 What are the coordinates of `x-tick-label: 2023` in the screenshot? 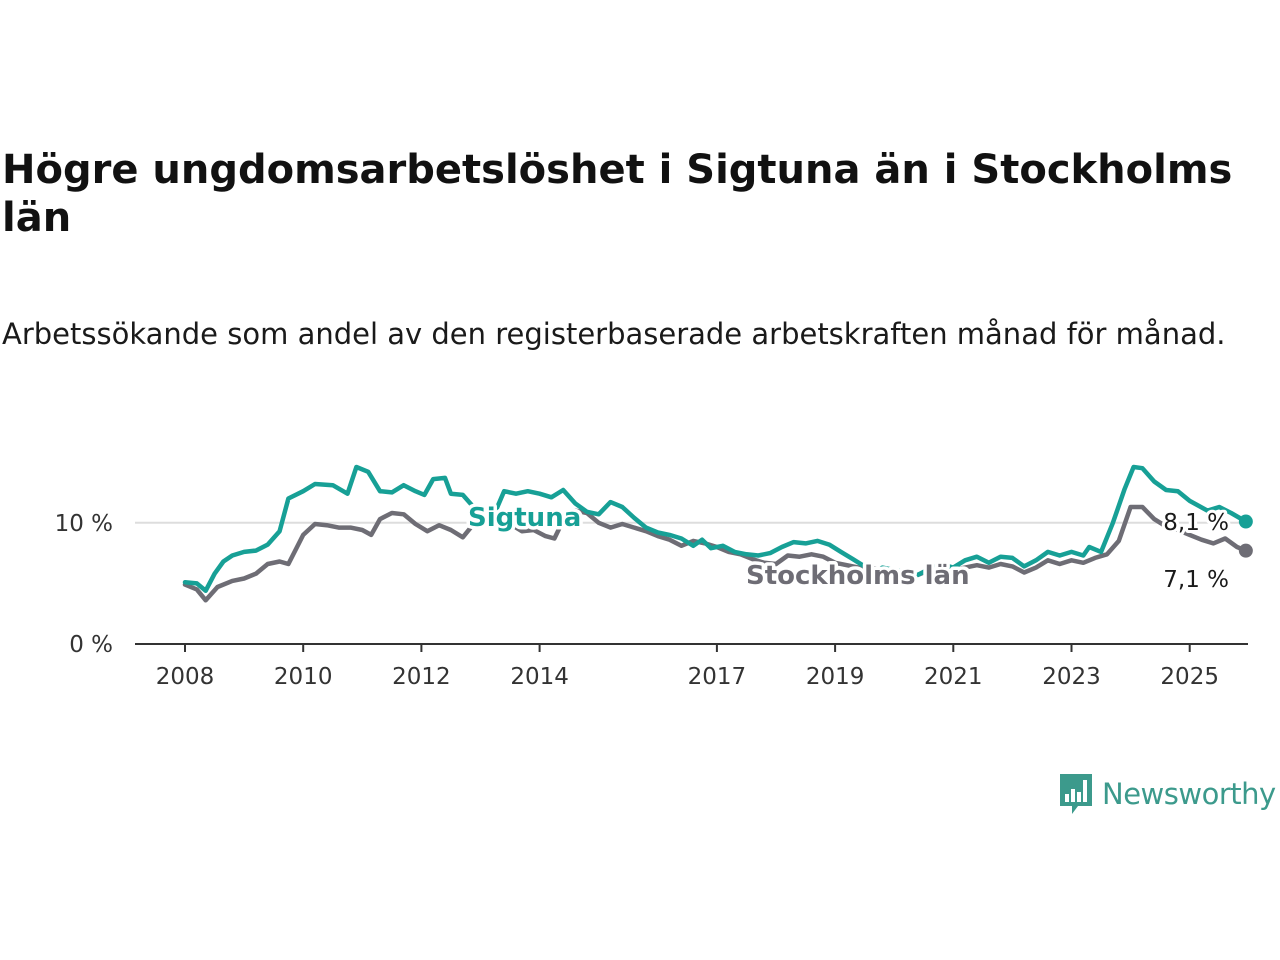 It's located at (1071, 677).